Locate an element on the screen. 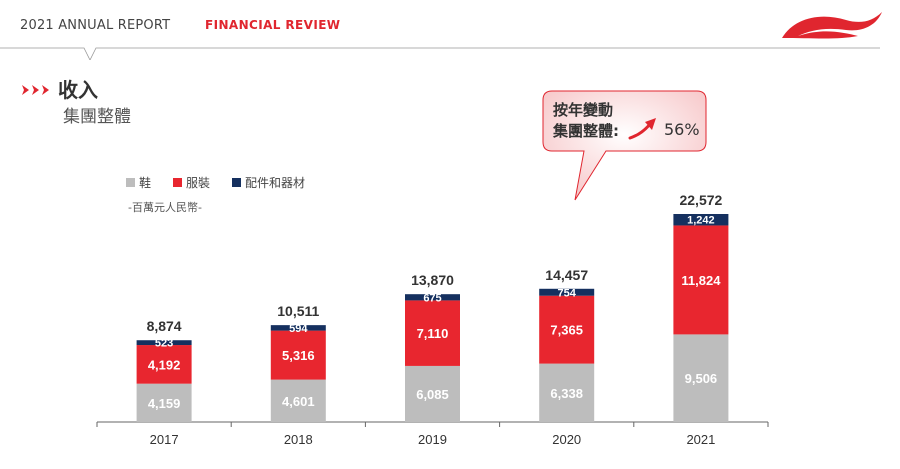 The image size is (900, 469). header-divider is located at coordinates (440, 53).